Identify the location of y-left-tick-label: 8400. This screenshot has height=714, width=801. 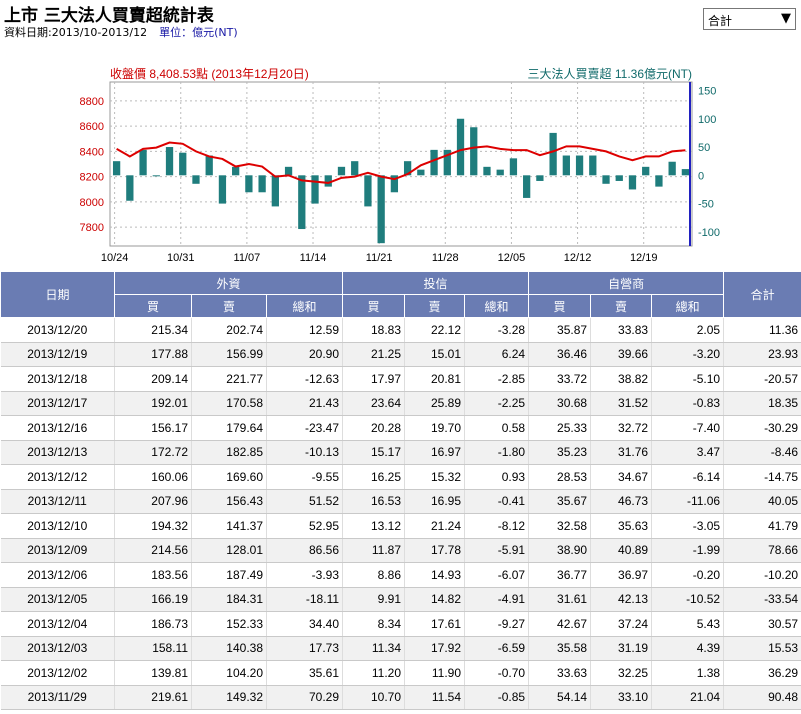
(92, 152).